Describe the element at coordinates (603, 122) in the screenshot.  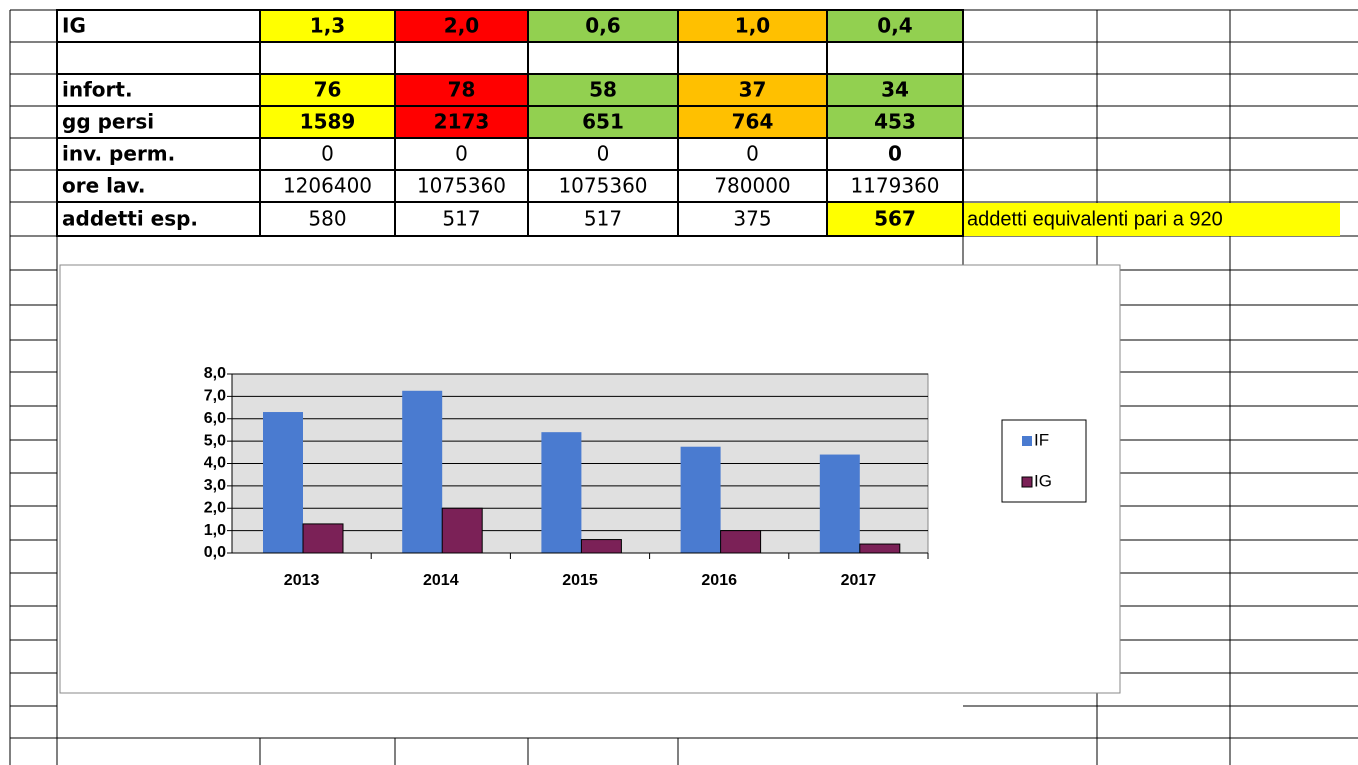
I see `cell-value: 651` at that location.